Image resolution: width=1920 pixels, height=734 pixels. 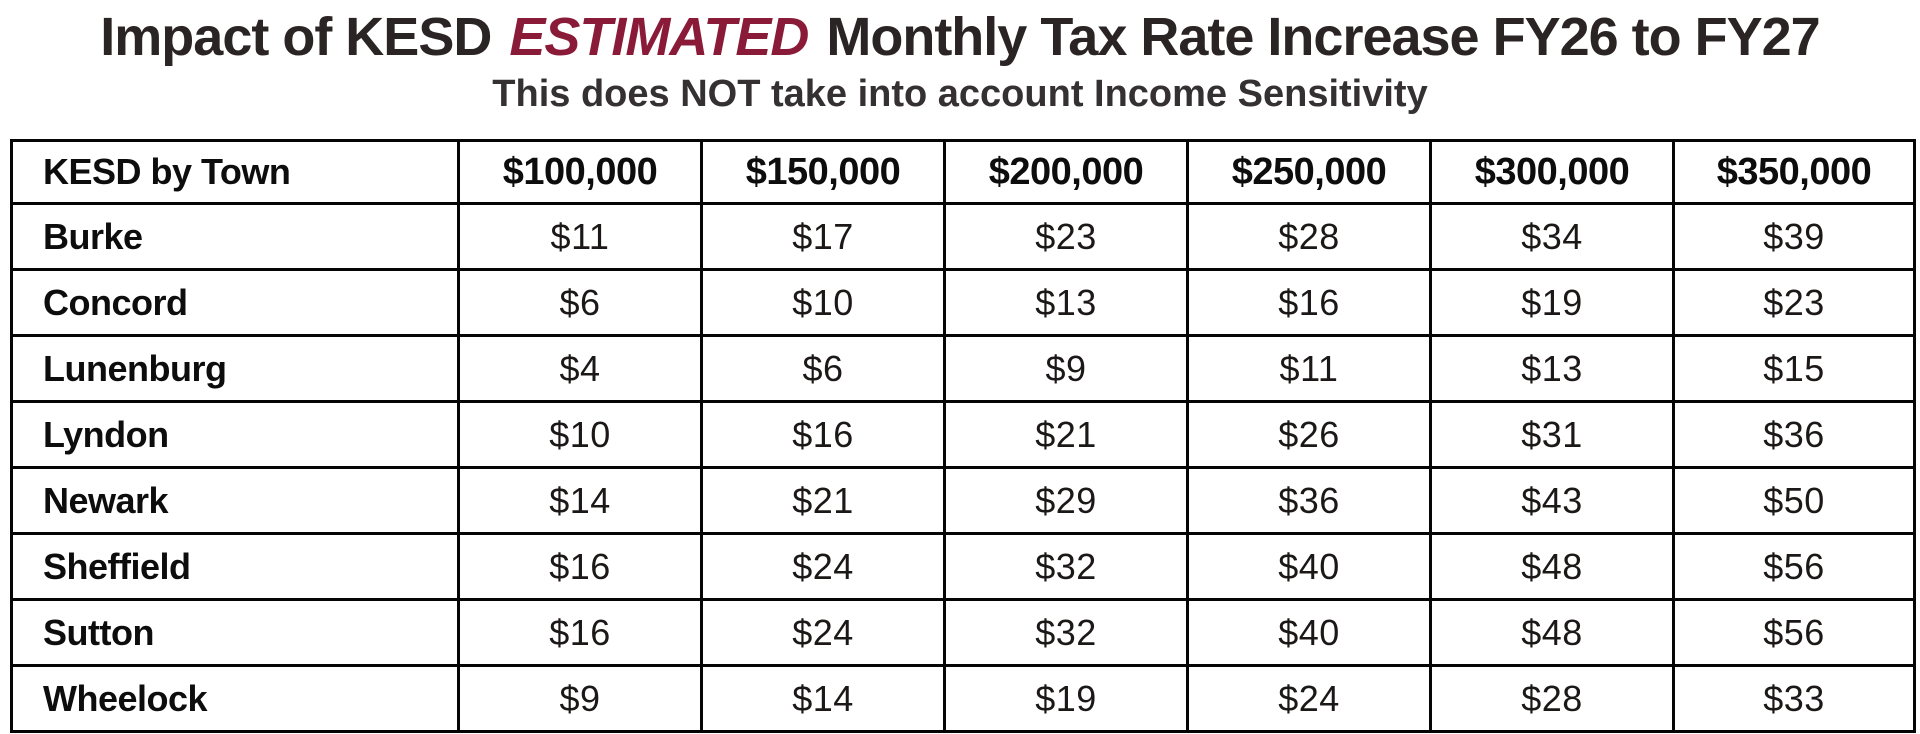 What do you see at coordinates (1794, 698) in the screenshot?
I see `value-cell: $33` at bounding box center [1794, 698].